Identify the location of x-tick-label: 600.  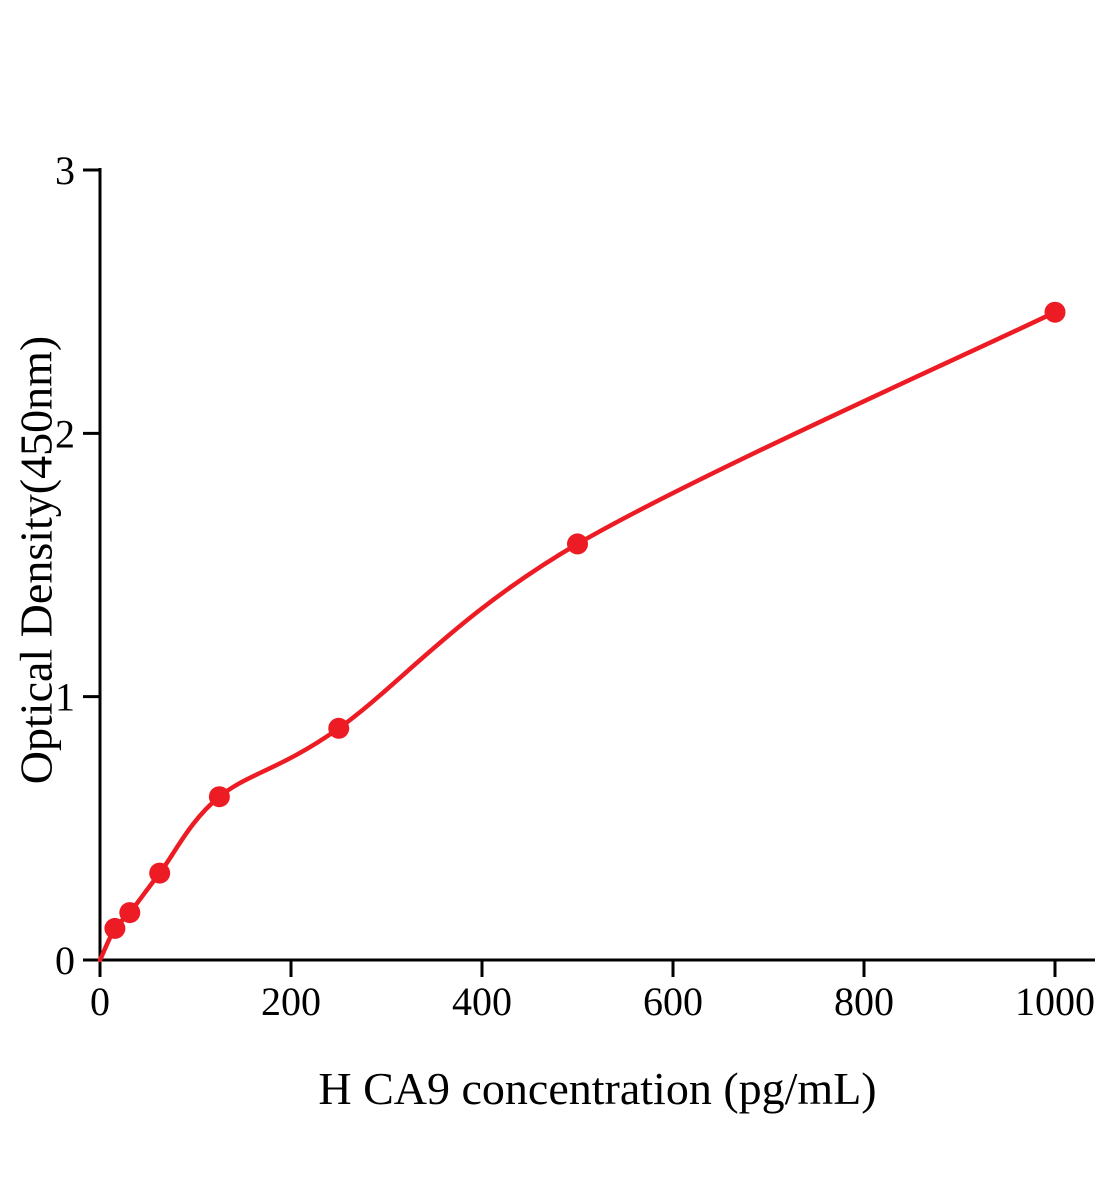
(673, 1001).